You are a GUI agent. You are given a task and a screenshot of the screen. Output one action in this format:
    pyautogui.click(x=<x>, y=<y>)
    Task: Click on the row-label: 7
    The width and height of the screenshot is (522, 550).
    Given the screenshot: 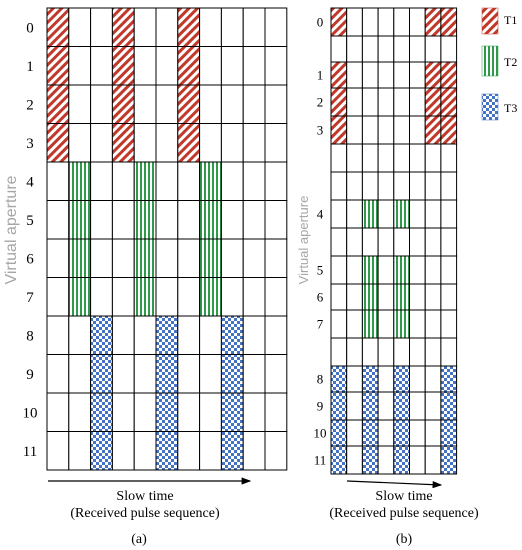 What is the action you would take?
    pyautogui.click(x=30, y=298)
    